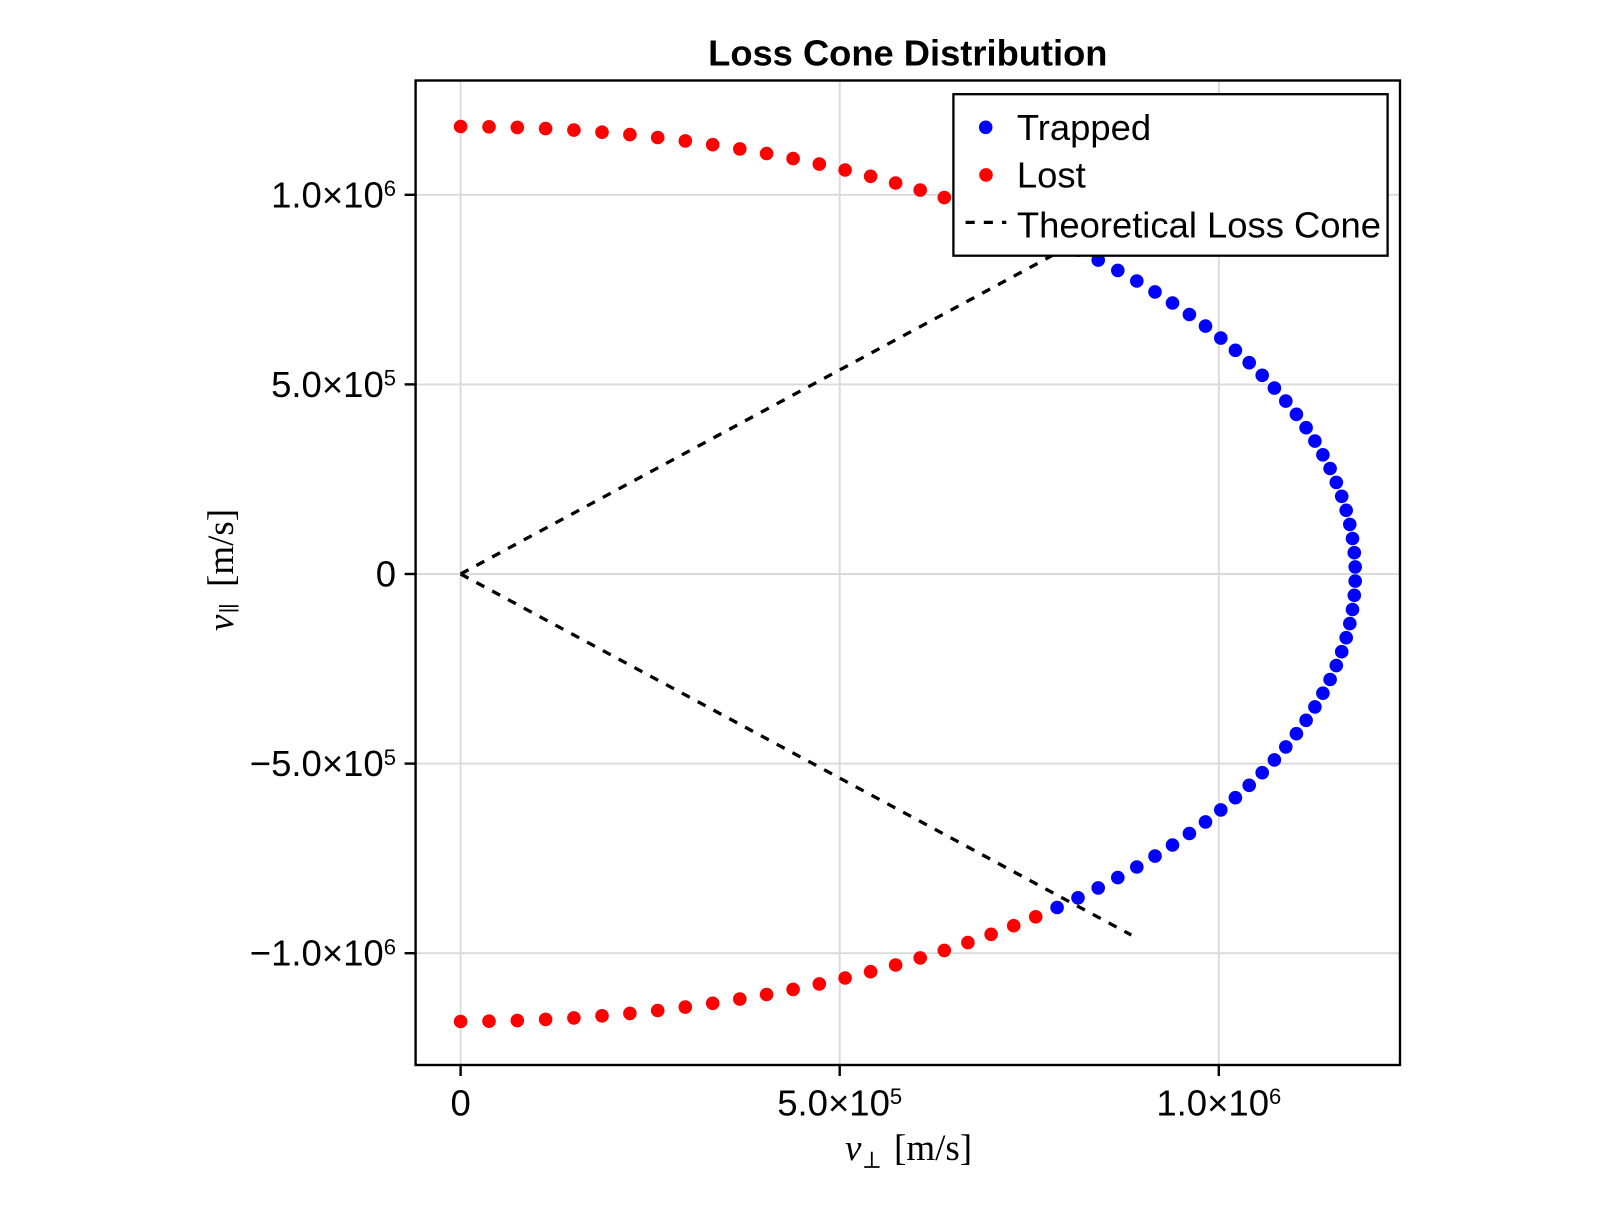 Image resolution: width=1600 pixels, height=1205 pixels. I want to click on svg-text: −5.0×105, so click(323, 763).